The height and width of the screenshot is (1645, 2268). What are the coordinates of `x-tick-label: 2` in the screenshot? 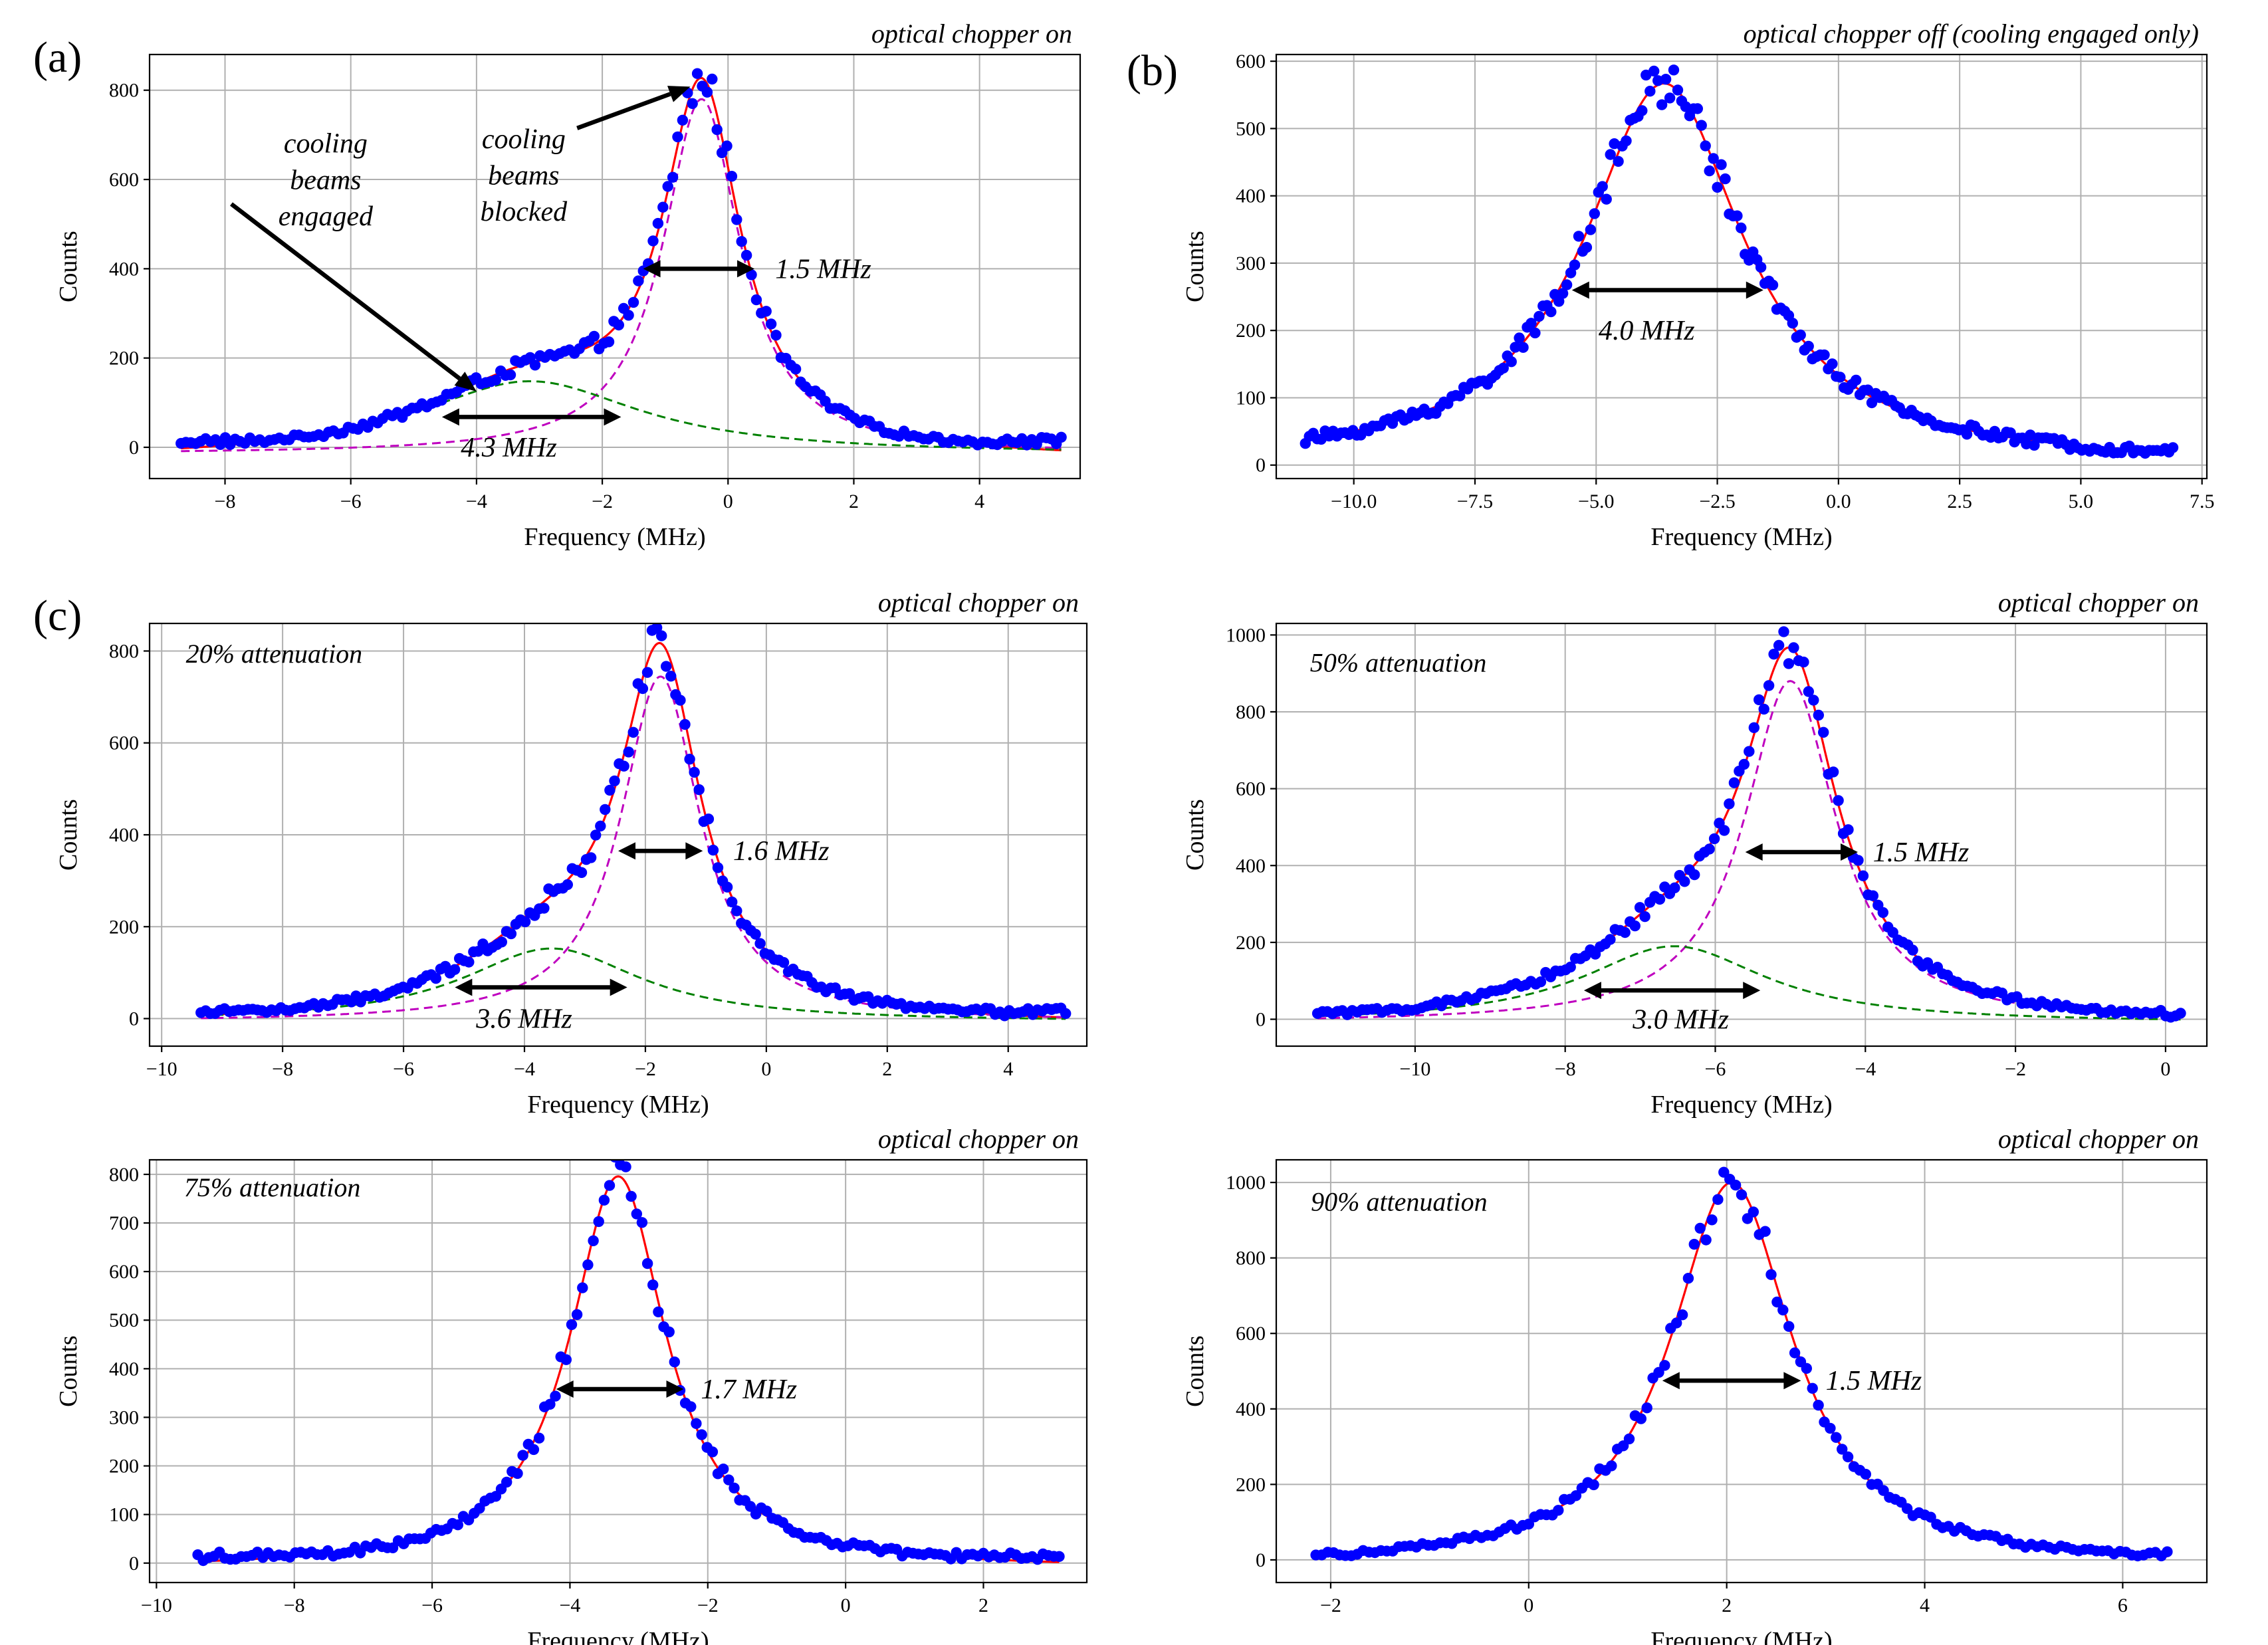 It's located at (983, 1605).